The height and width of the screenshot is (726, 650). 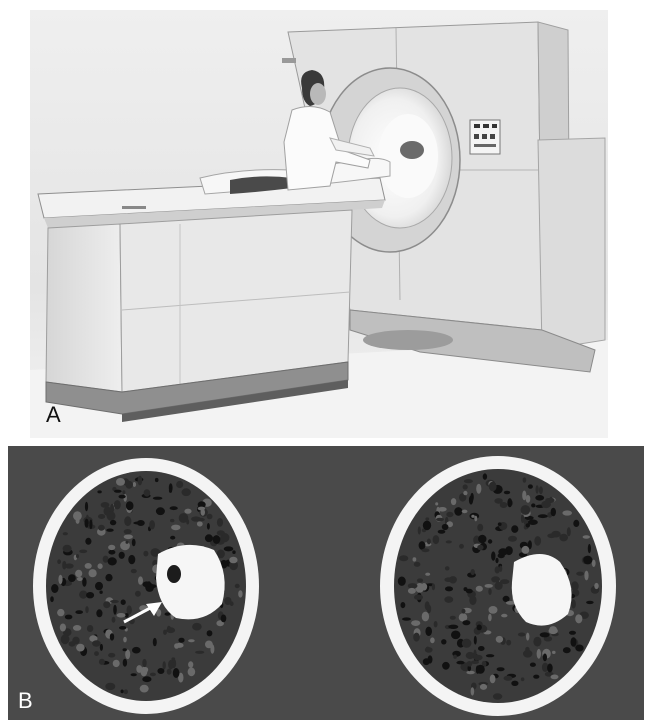 What do you see at coordinates (329, 130) in the screenshot?
I see `operator` at bounding box center [329, 130].